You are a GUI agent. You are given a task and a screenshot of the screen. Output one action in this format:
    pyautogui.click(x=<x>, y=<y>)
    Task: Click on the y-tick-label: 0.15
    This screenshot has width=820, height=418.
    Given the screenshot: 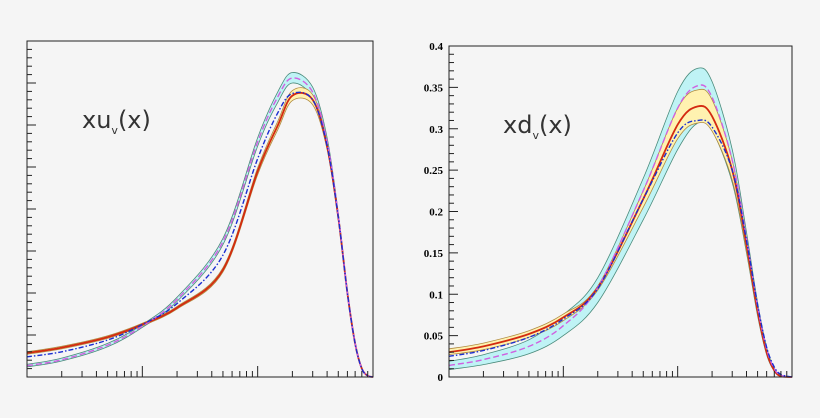 What is the action you would take?
    pyautogui.click(x=434, y=254)
    